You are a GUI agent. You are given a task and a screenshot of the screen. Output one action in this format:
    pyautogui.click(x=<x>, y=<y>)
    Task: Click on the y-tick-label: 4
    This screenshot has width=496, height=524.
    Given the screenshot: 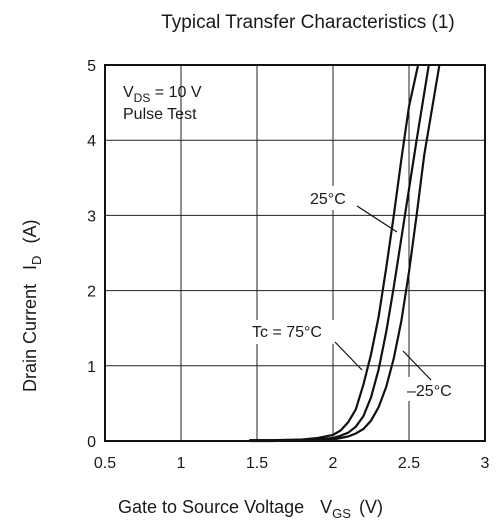 What is the action you would take?
    pyautogui.click(x=91, y=141)
    